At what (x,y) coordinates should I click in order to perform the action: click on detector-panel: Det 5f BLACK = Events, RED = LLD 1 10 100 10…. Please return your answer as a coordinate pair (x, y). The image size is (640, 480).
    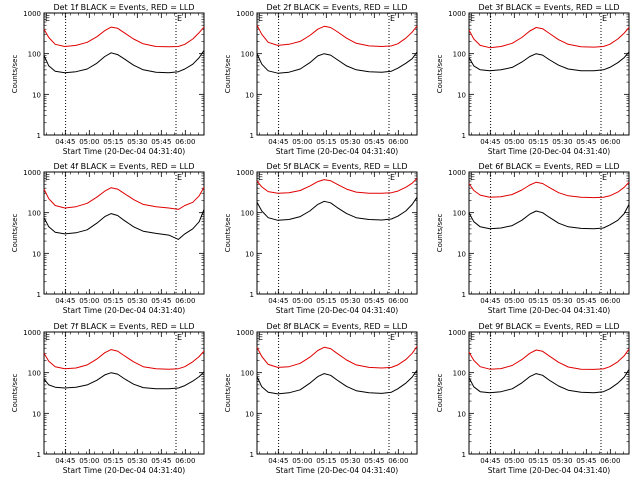
    Looking at the image, I should click on (321, 238).